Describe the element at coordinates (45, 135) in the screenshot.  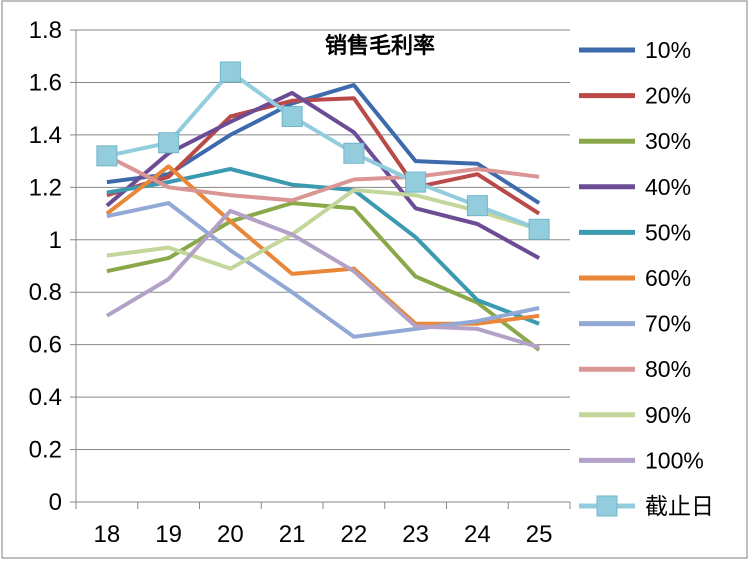
I see `y-tick-label: 1.4` at that location.